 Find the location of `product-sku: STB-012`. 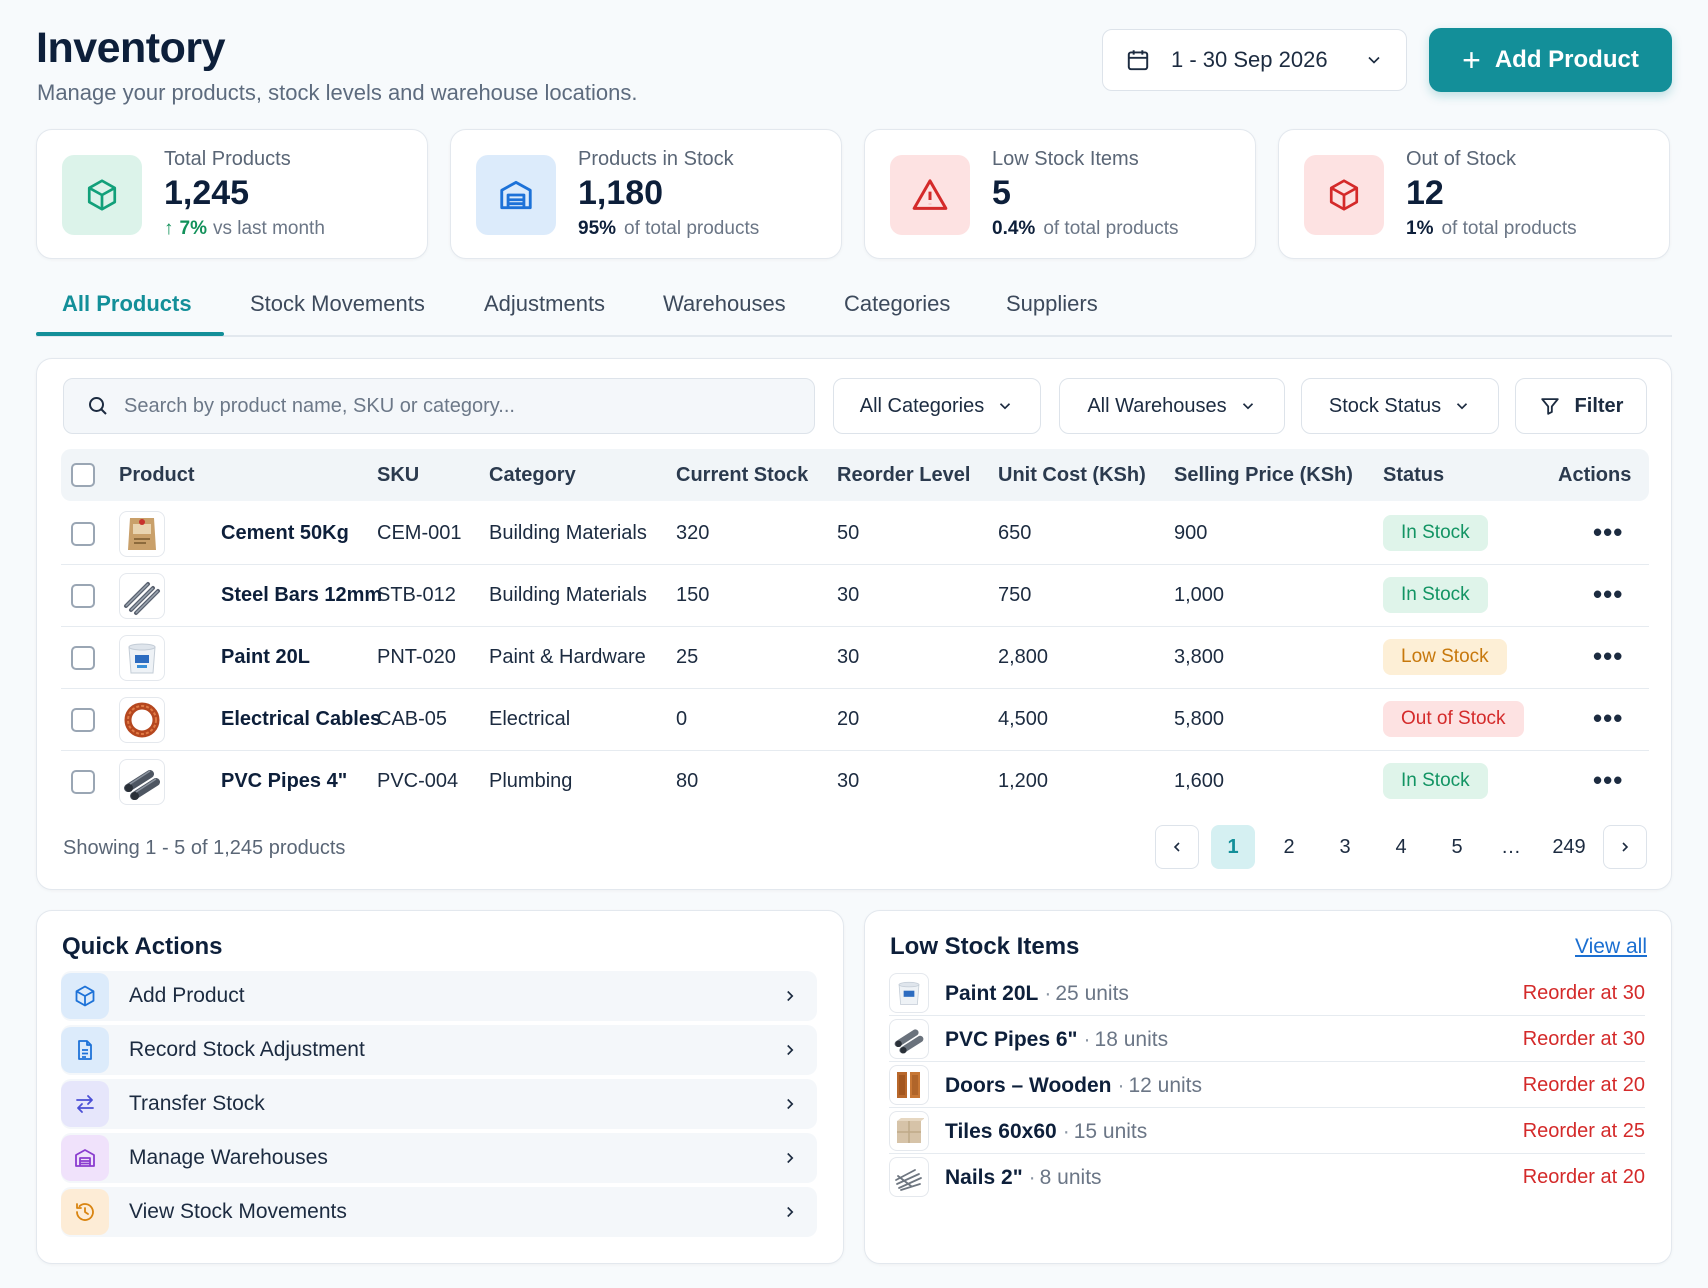

product-sku: STB-012 is located at coordinates (416, 595).